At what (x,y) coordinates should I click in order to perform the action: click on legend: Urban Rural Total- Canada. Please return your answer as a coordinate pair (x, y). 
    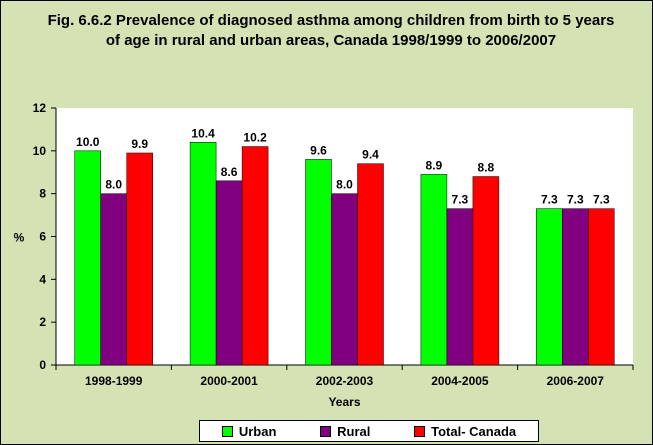
    Looking at the image, I should click on (369, 431).